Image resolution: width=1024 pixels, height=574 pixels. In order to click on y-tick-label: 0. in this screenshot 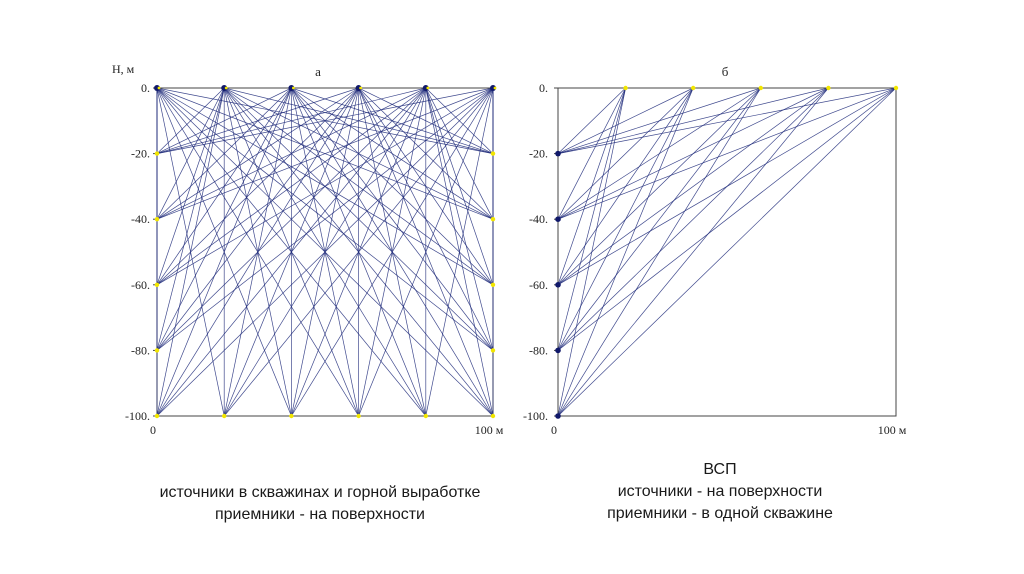, I will do `click(543, 88)`.